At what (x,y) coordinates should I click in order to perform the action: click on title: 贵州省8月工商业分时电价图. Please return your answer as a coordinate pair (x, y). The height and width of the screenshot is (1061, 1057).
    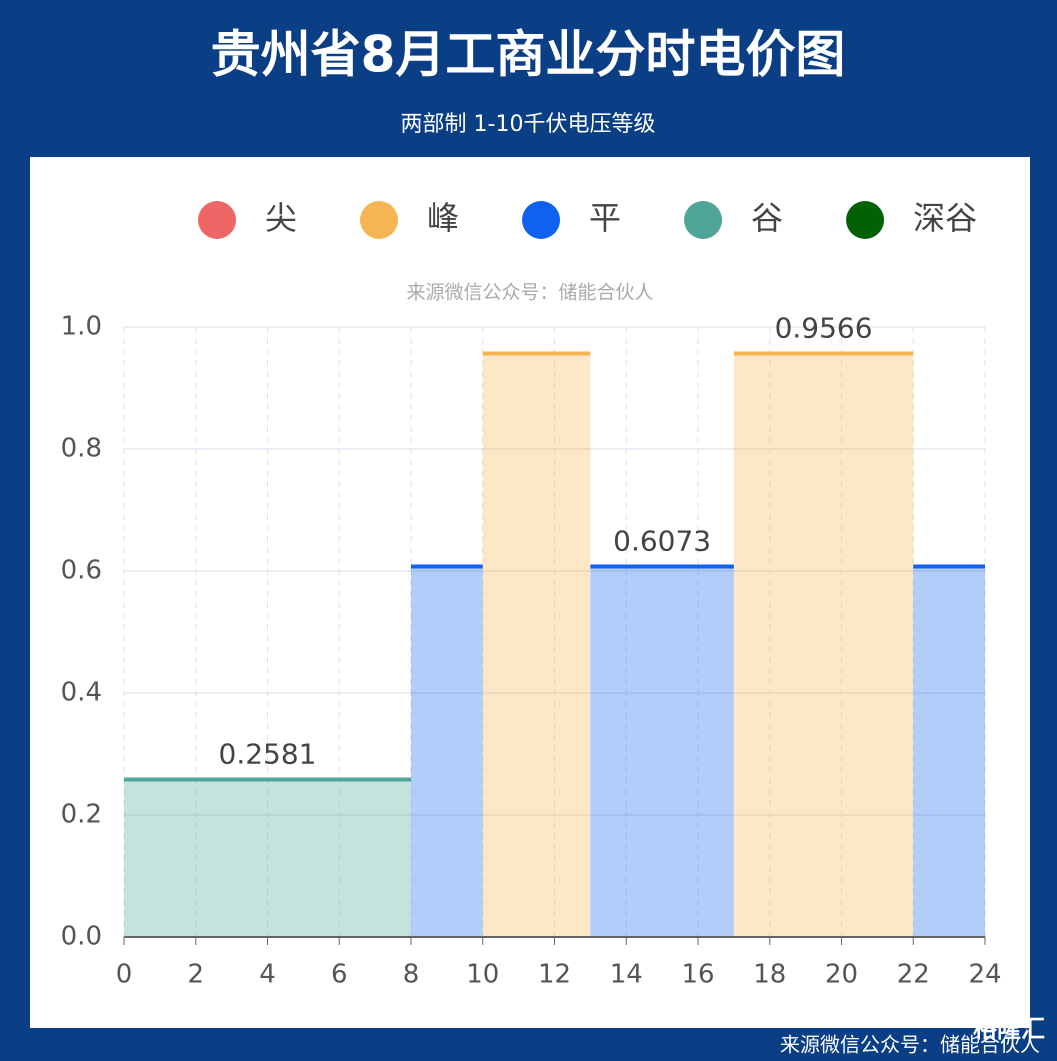
    Looking at the image, I should click on (528, 55).